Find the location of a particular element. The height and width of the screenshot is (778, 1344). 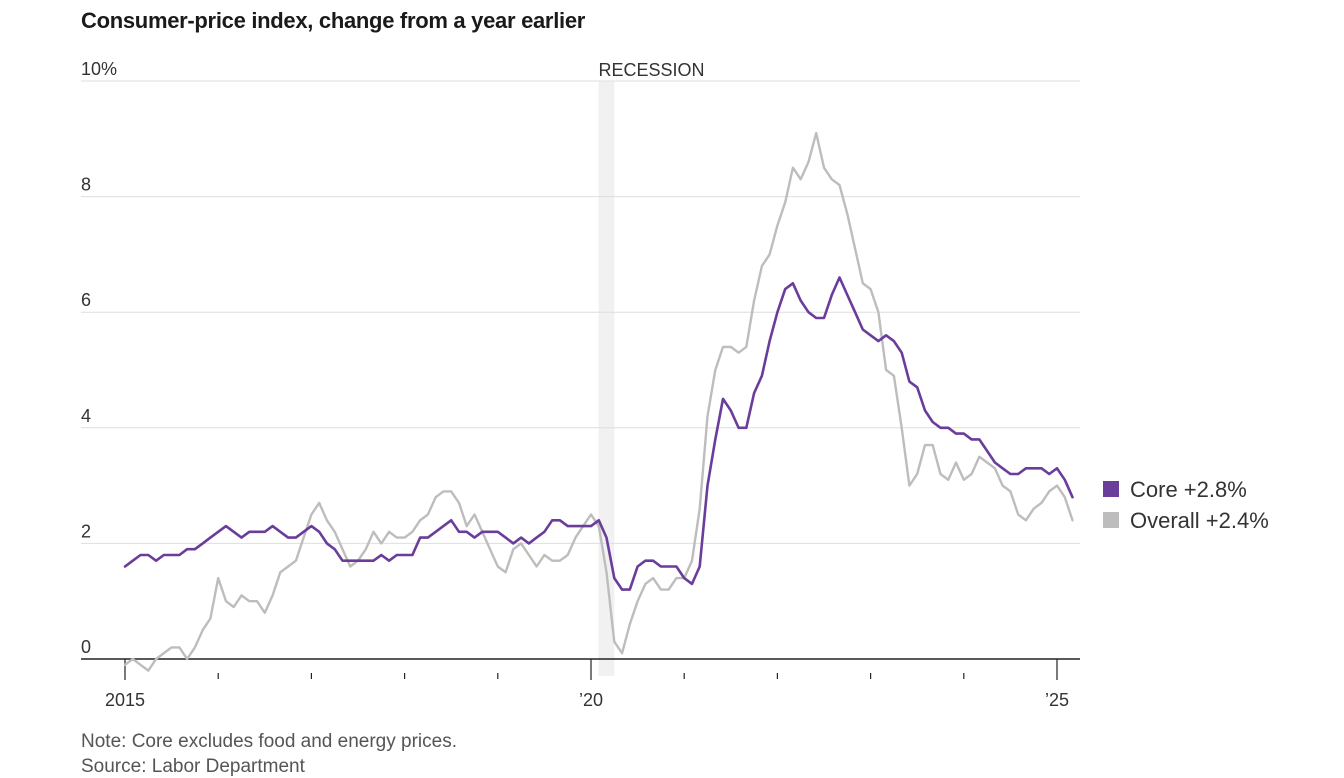

legend-label-overall: Overall +2.4% is located at coordinates (1199, 520).